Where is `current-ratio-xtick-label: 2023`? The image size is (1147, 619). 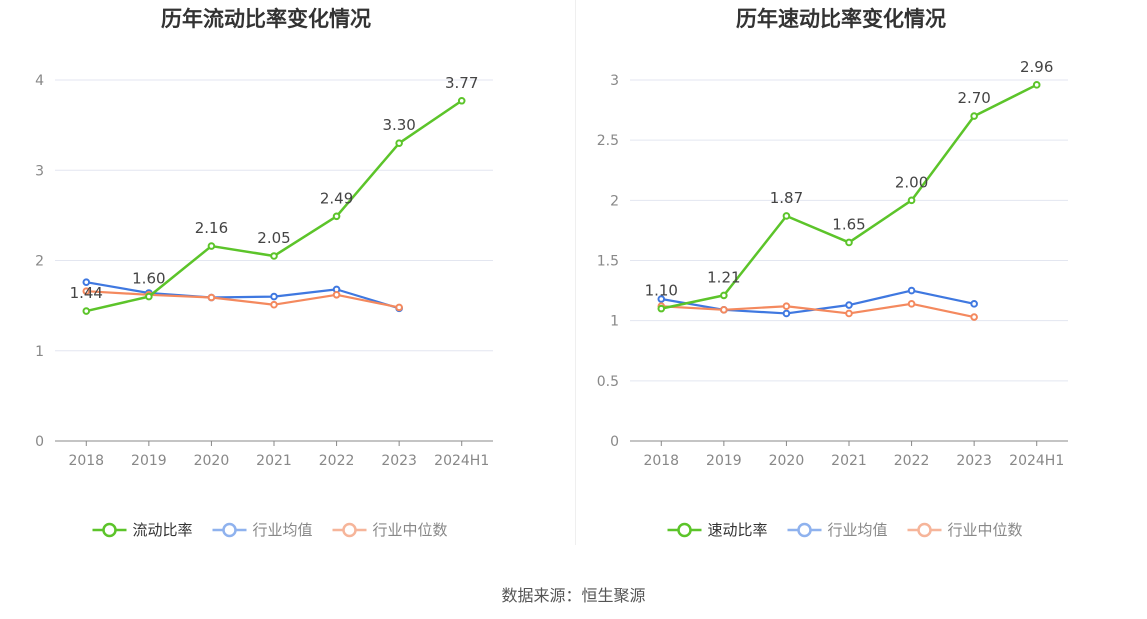
current-ratio-xtick-label: 2023 is located at coordinates (399, 461).